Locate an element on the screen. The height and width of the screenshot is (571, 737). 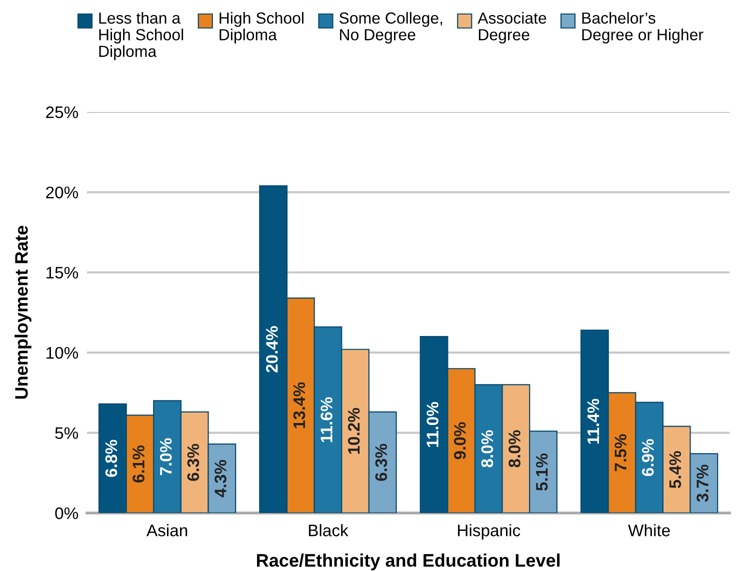
x-tick-label: Asian is located at coordinates (167, 530).